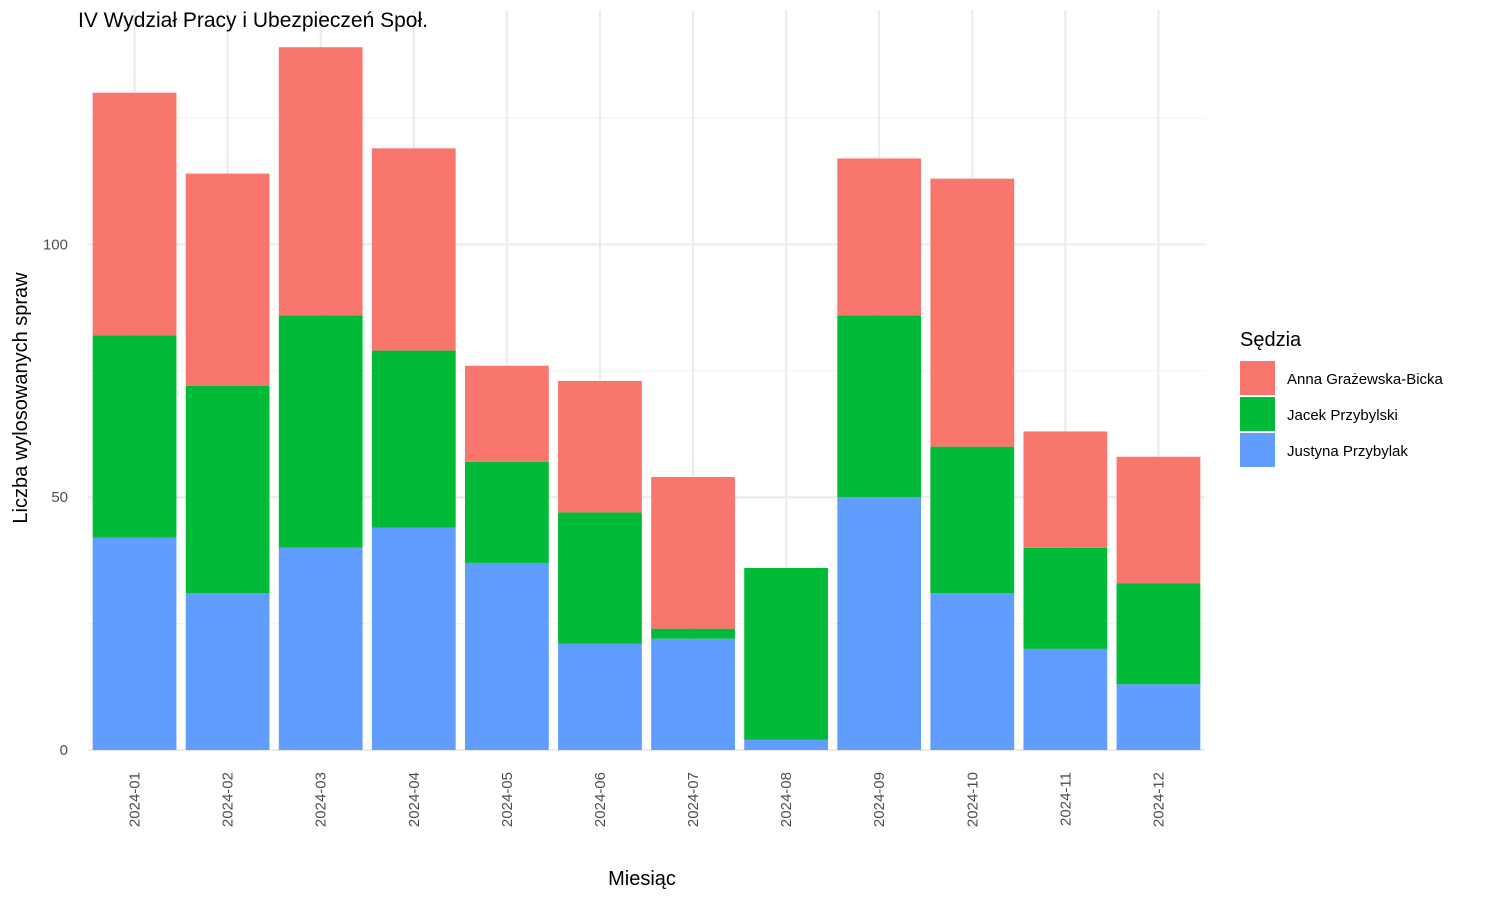 The height and width of the screenshot is (900, 1500). What do you see at coordinates (693, 799) in the screenshot?
I see `x-tick-label: 2024-07` at bounding box center [693, 799].